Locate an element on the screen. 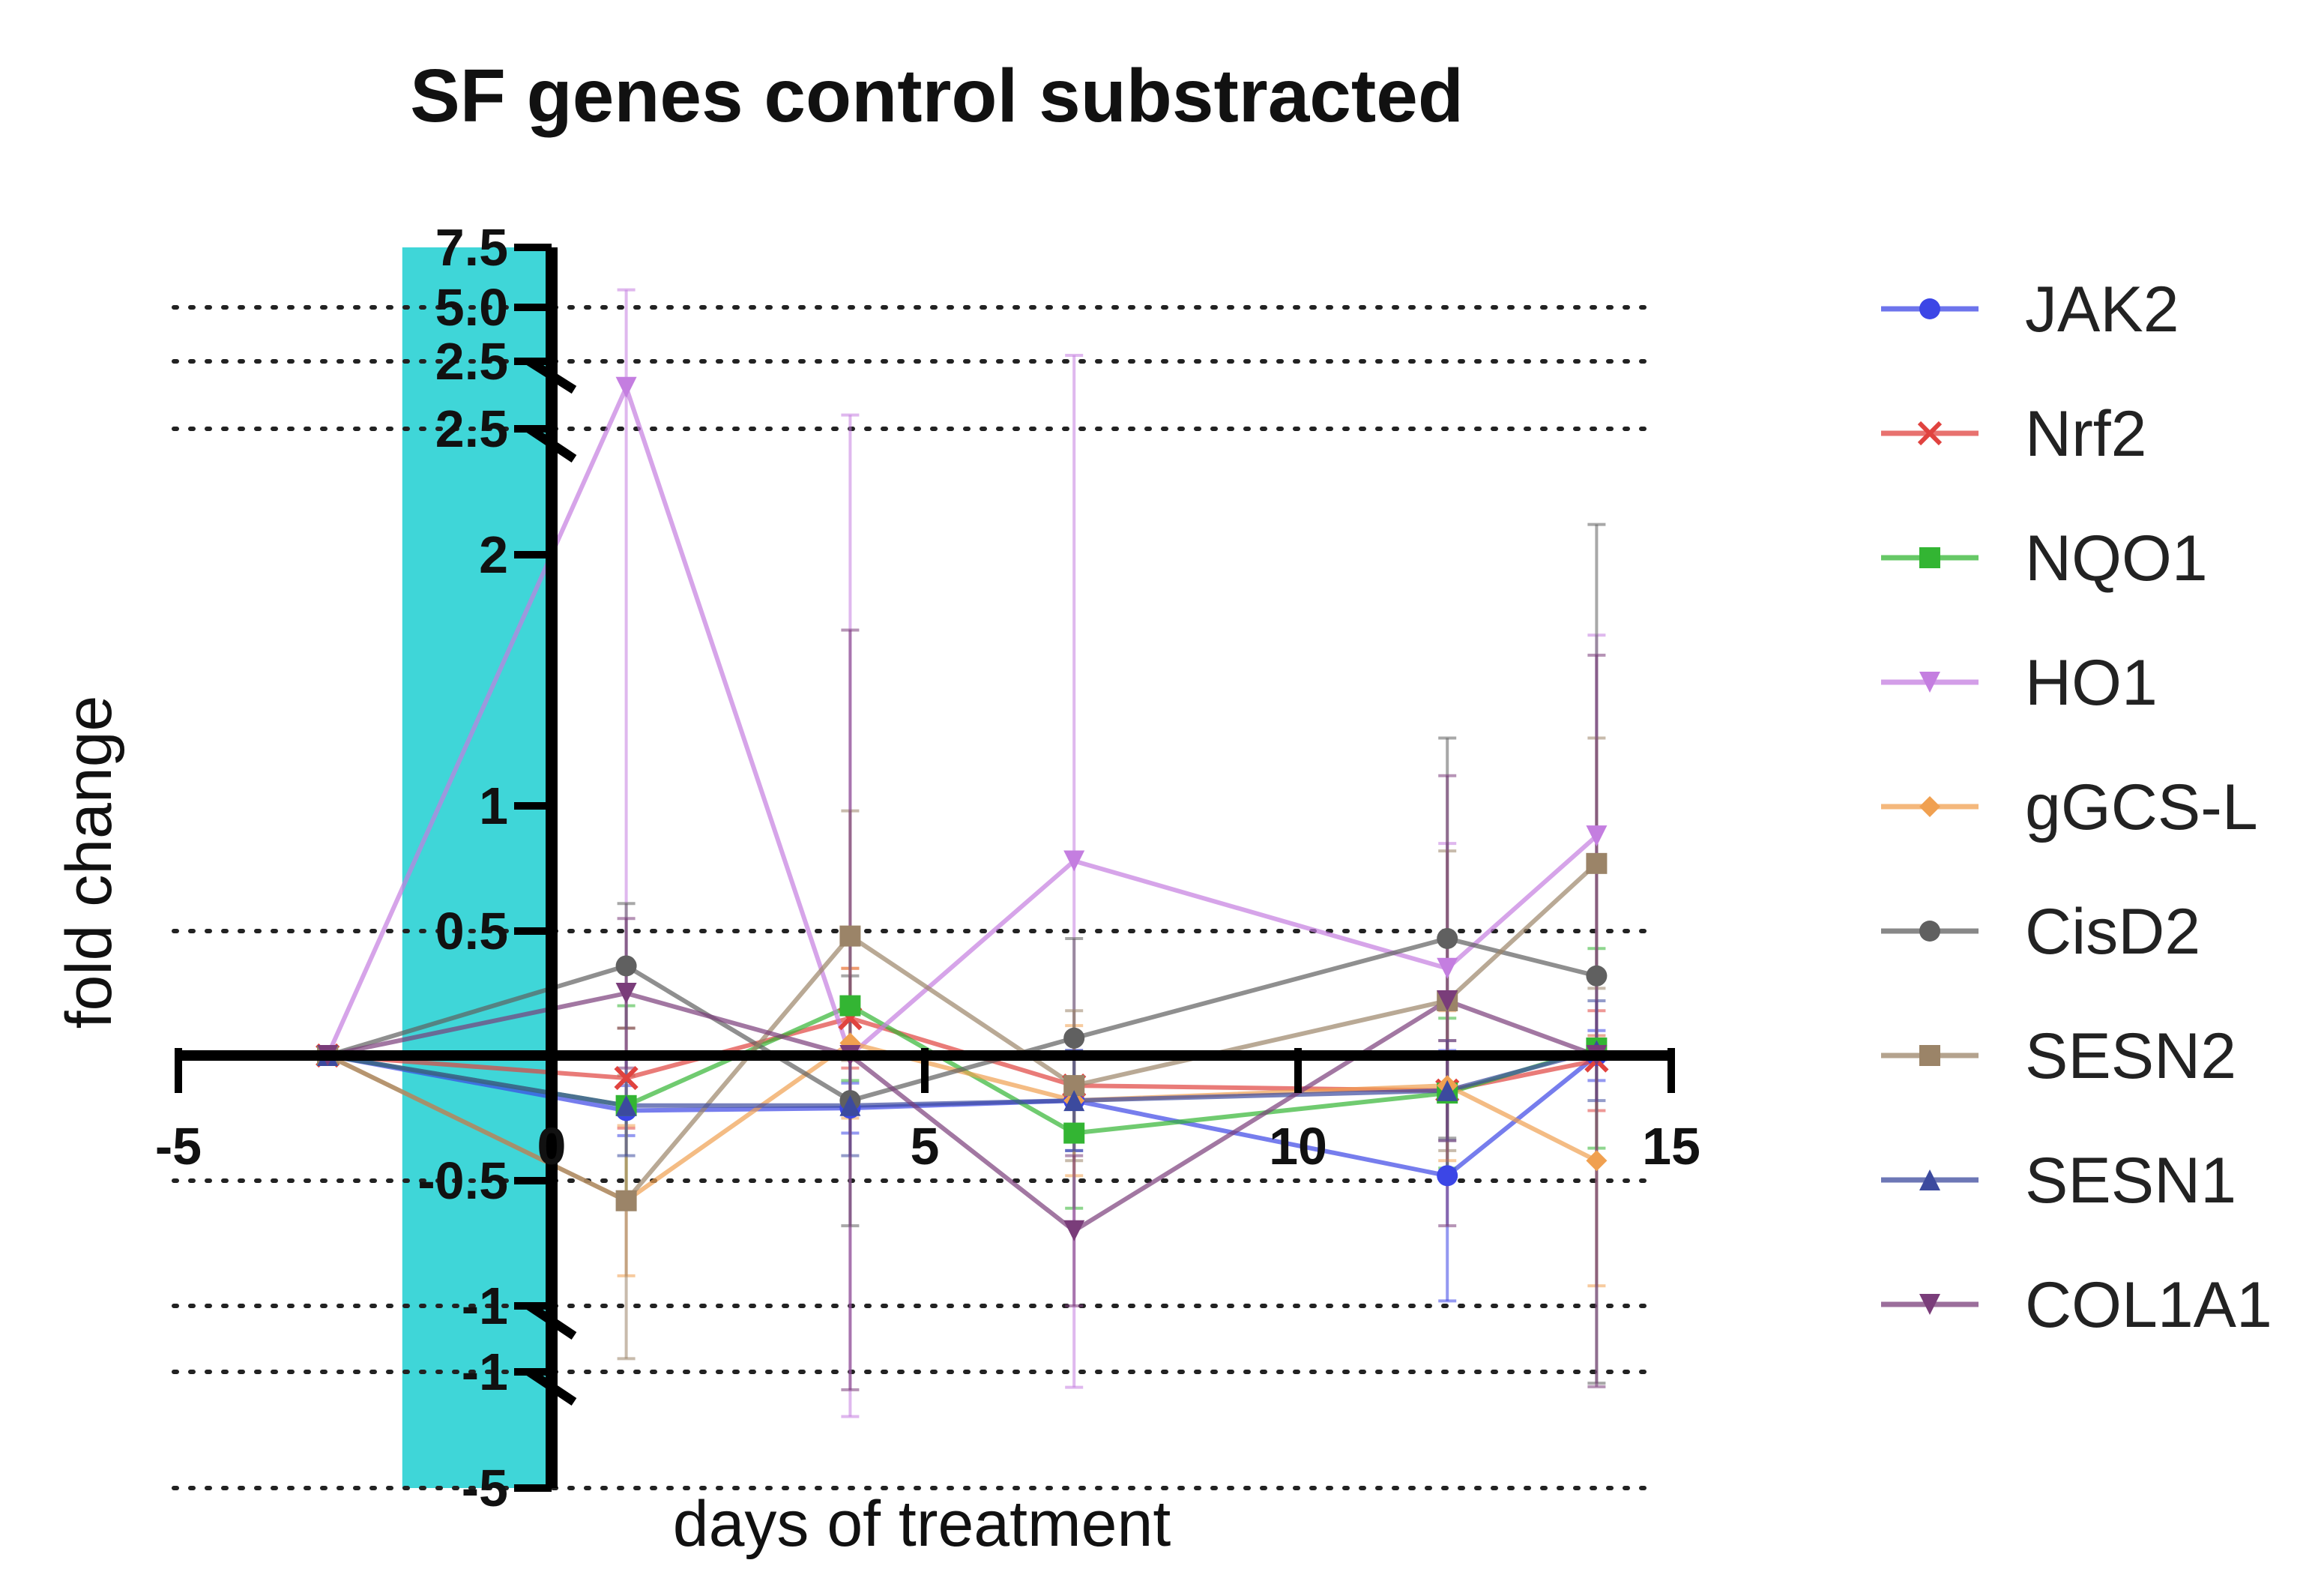  legend-label: CisD2 is located at coordinates (2112, 932).